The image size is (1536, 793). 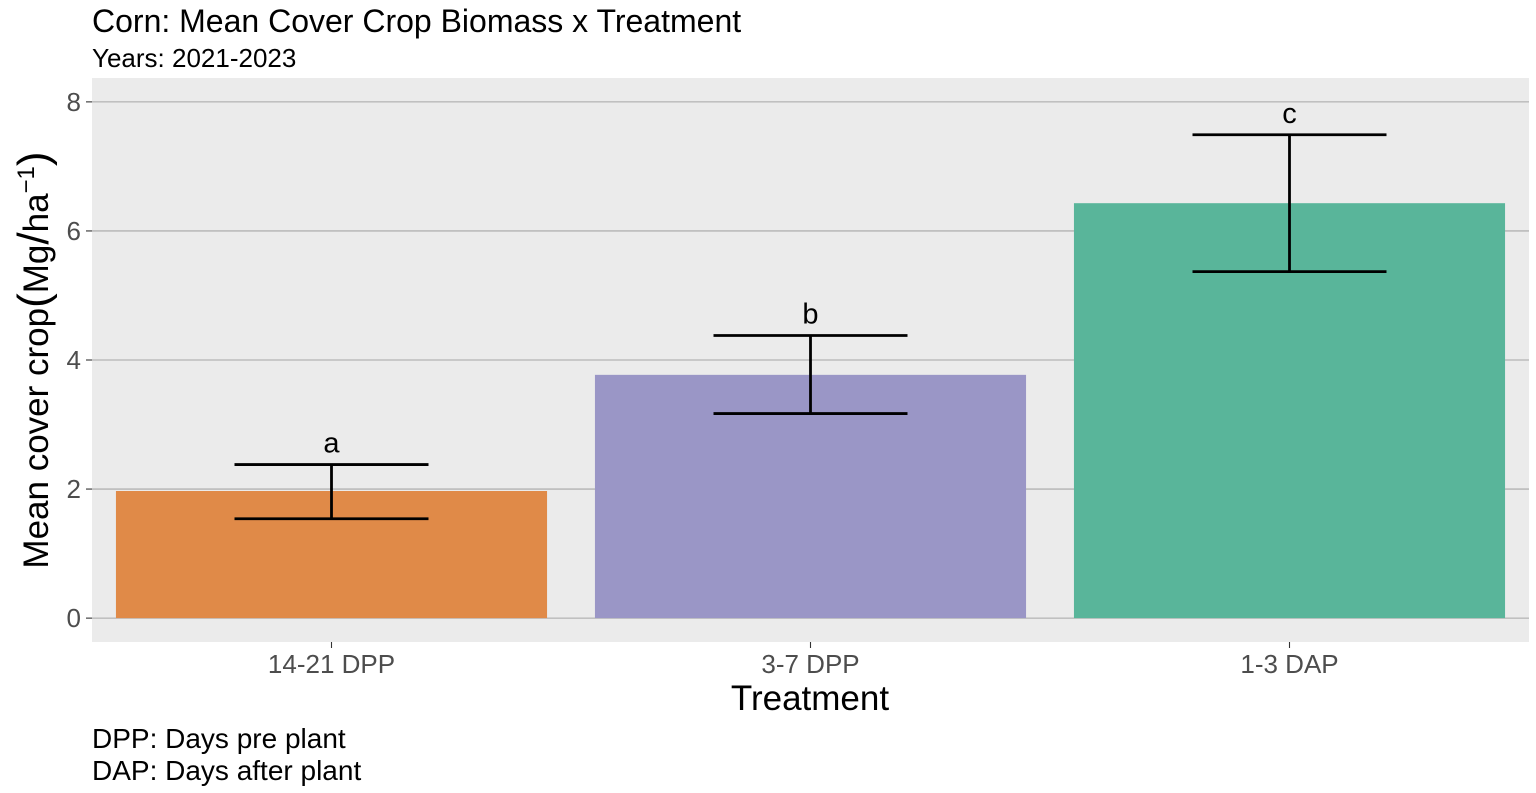 What do you see at coordinates (33, 238) in the screenshot?
I see `y-axis-title-slash: /` at bounding box center [33, 238].